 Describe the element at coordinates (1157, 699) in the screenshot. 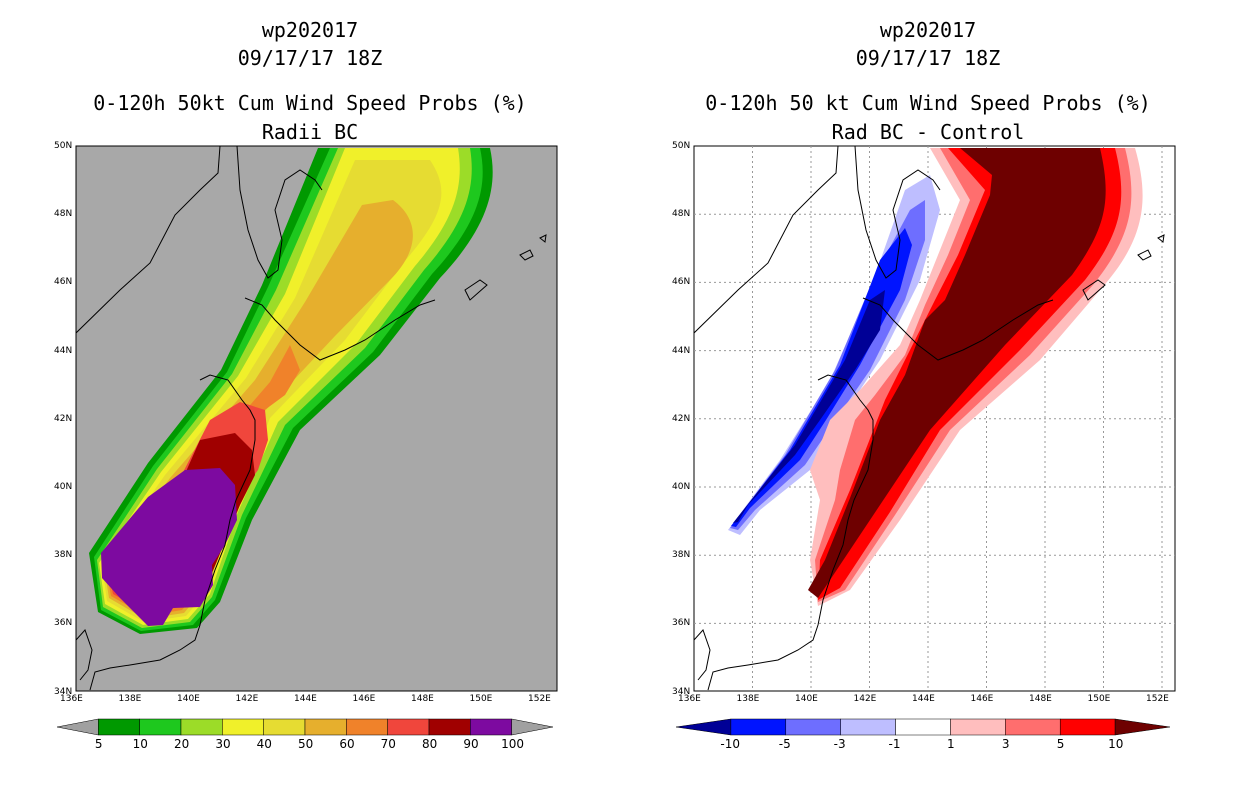

I see `right-lon-label-152E: 152E` at that location.